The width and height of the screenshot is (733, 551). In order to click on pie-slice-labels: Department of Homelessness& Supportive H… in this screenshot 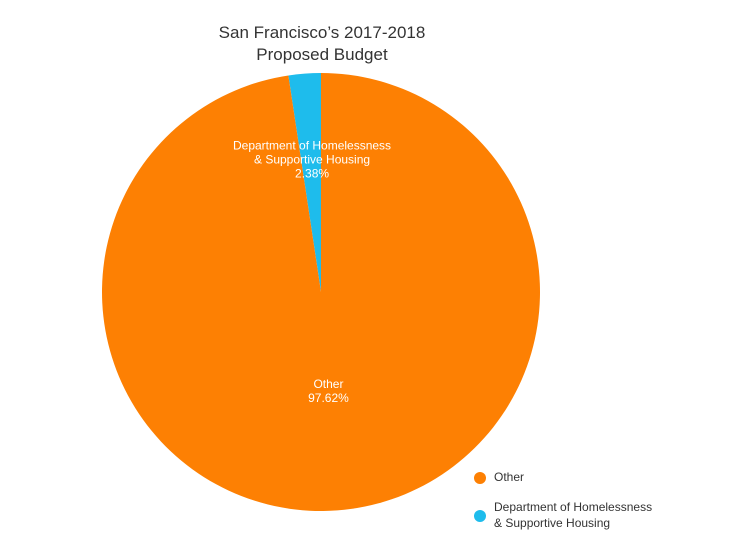, I will do `click(312, 272)`.